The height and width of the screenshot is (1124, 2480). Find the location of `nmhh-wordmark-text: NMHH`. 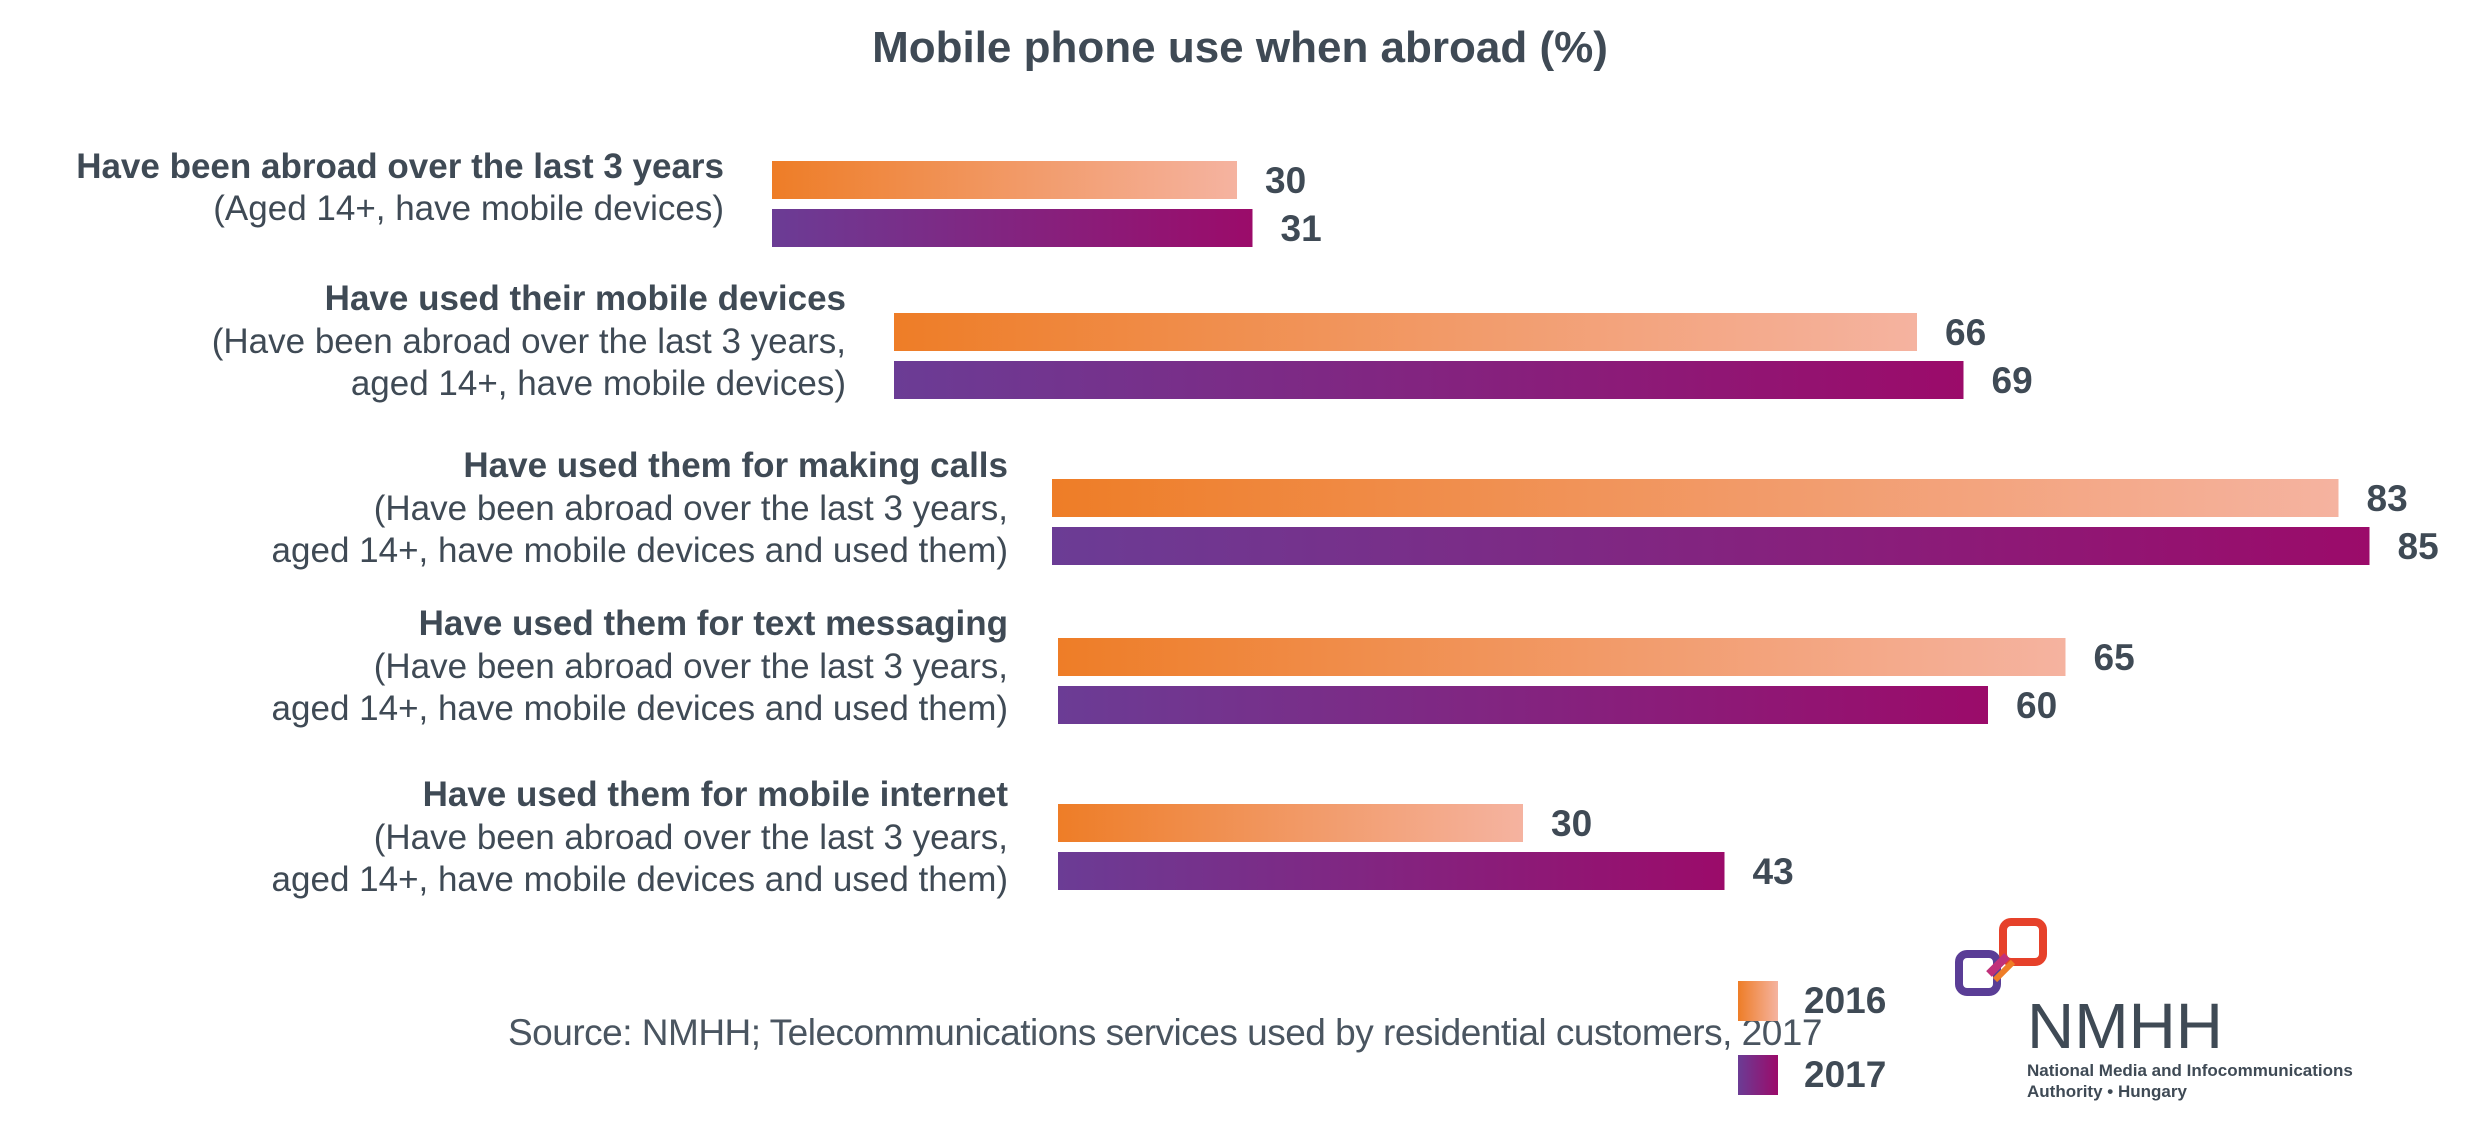

nmhh-wordmark-text: NMHH is located at coordinates (2125, 1026).